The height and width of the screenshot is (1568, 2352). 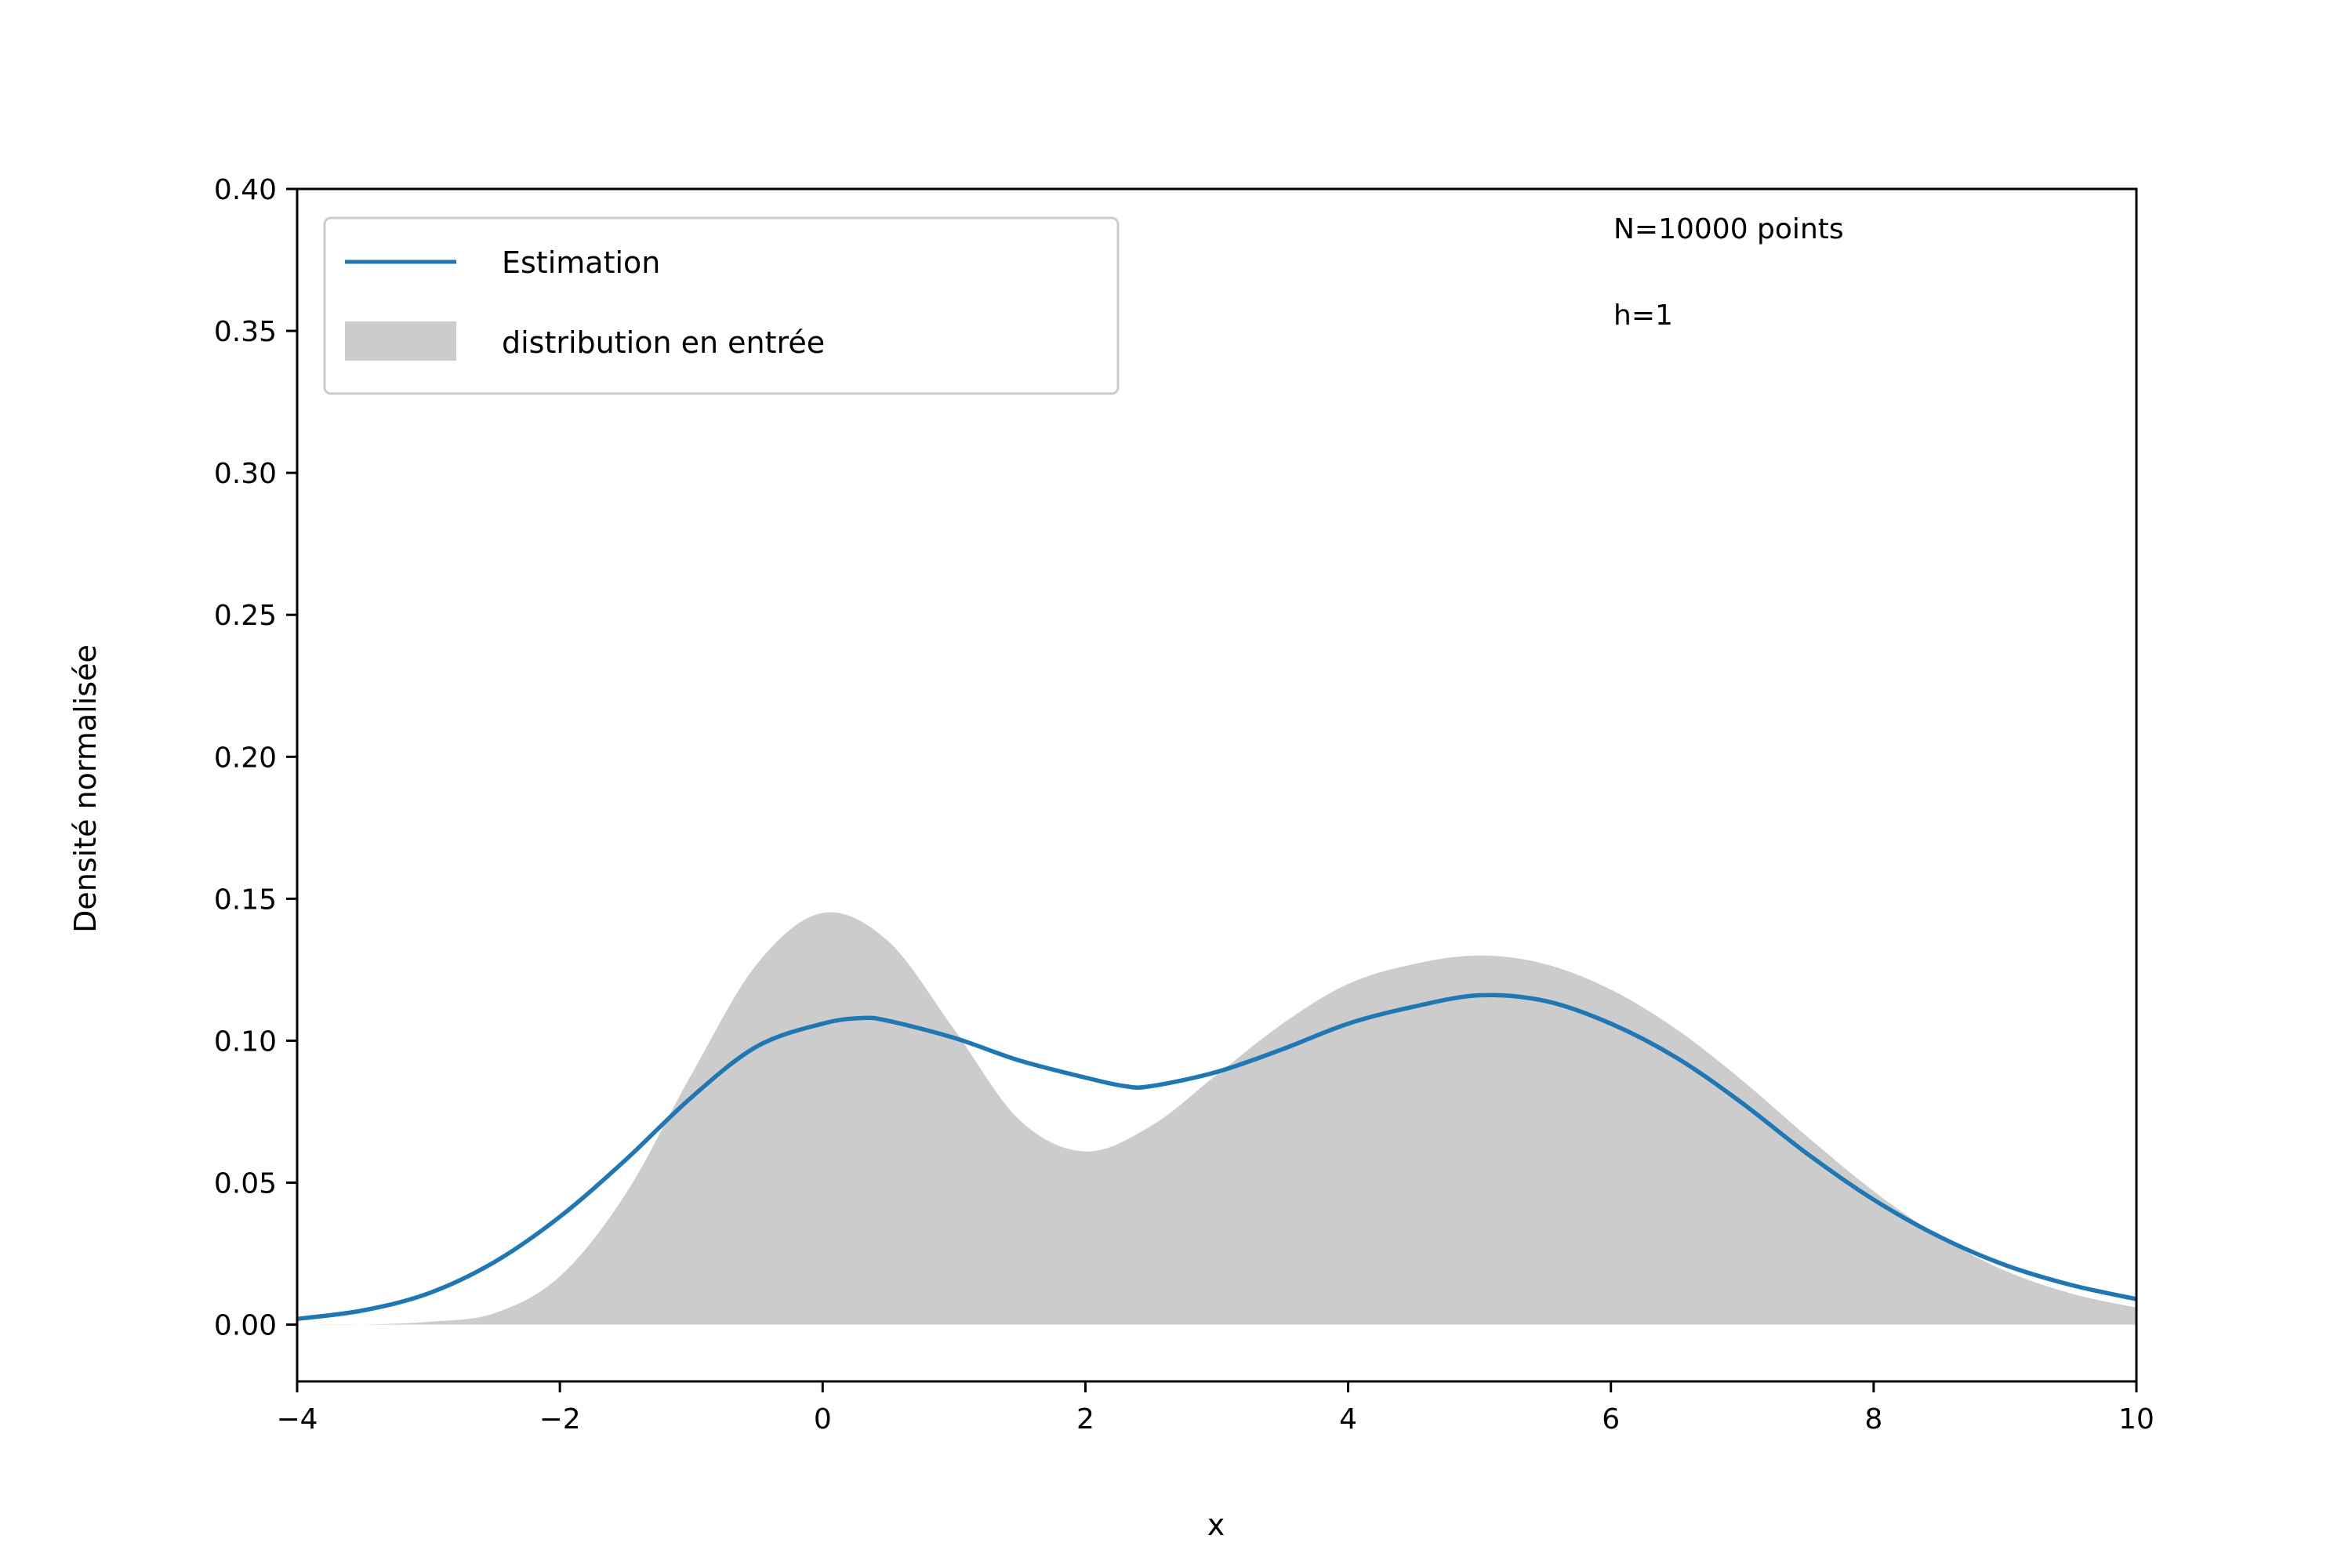 I want to click on annotation-bandwidth: h=1, so click(x=1643, y=315).